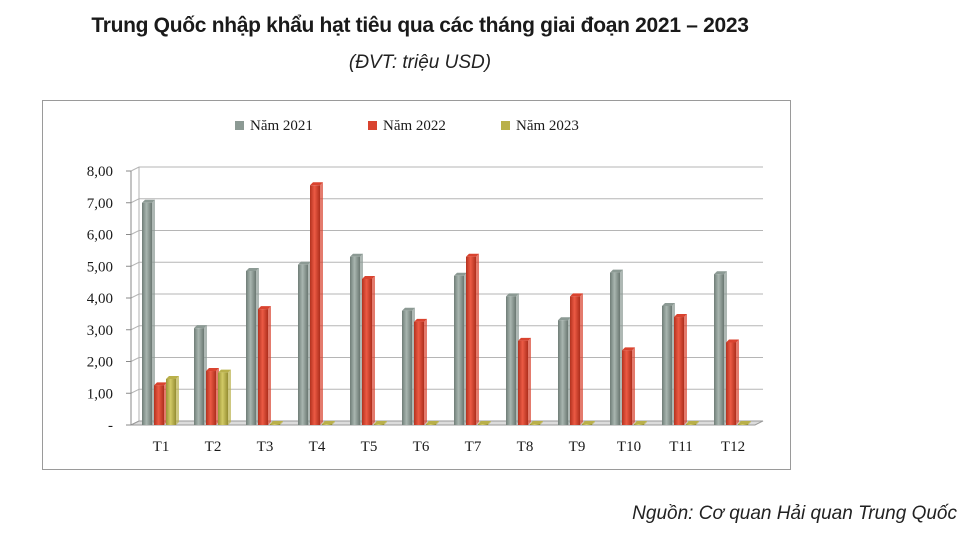 The height and width of the screenshot is (535, 965). Describe the element at coordinates (564, 371) in the screenshot. I see `bar-T9-năm-2021` at that location.